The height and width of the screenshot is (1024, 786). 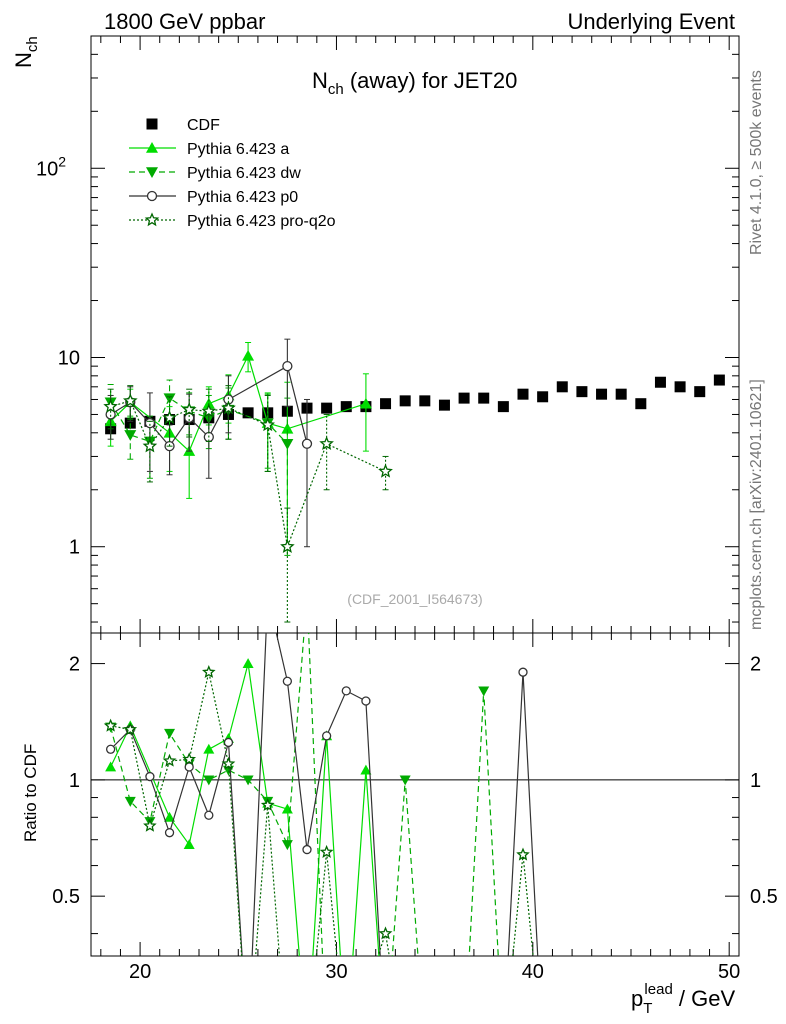 I want to click on legend-marker-a, so click(x=152, y=147).